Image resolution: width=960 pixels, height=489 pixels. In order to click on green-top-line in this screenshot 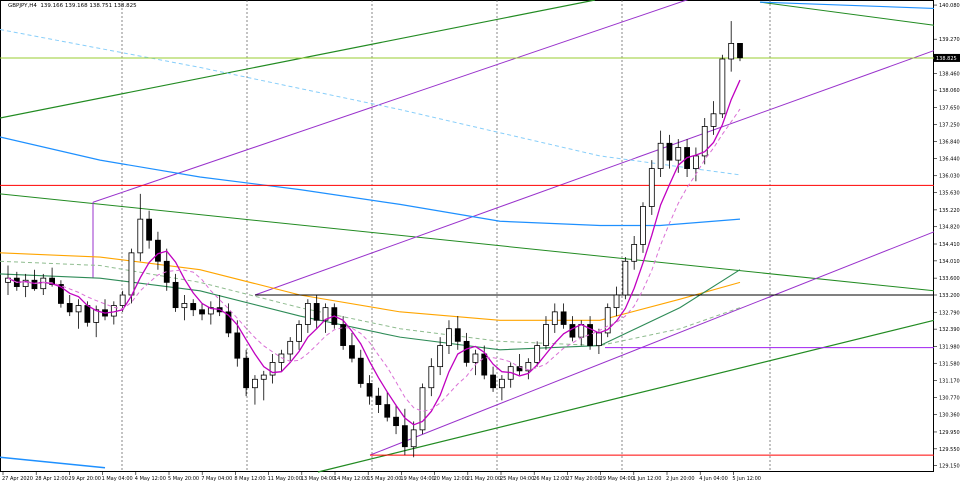, I will do `click(847, 13)`.